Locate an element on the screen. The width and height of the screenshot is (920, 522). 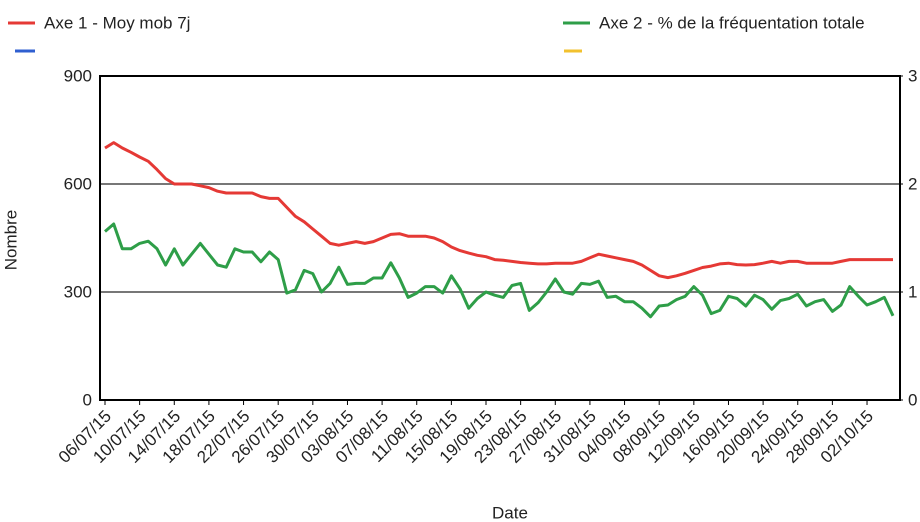
y-tick-label: 300 is located at coordinates (78, 291).